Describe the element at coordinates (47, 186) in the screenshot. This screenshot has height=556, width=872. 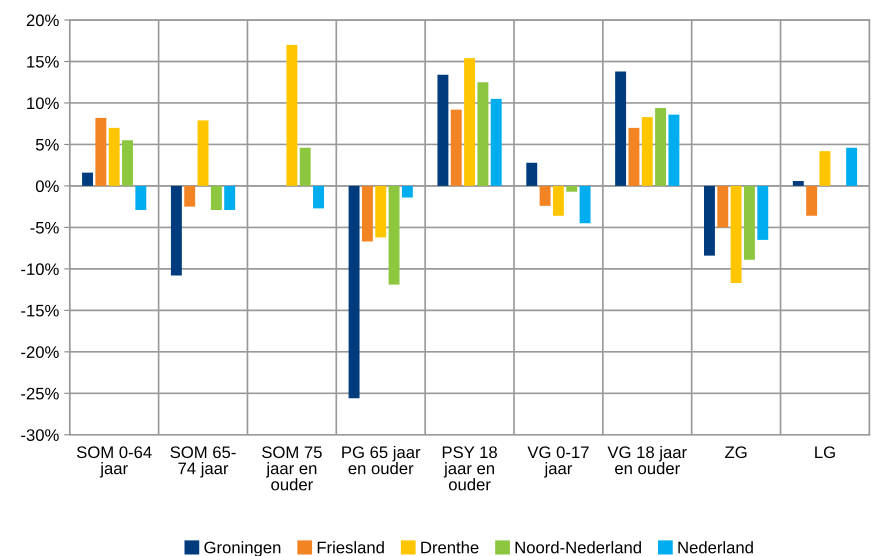
I see `y-tick-label: 0%` at that location.